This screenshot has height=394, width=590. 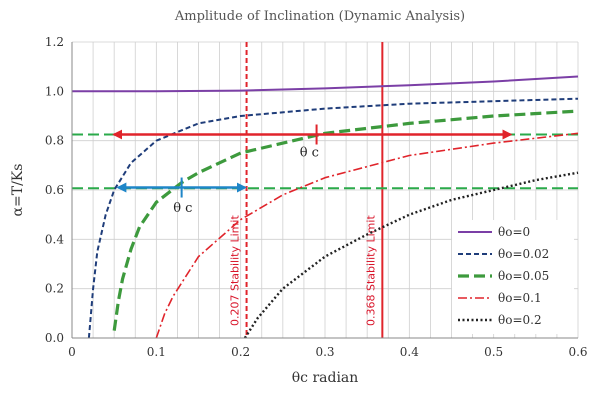 I want to click on x-tick-label: 0, so click(x=72, y=352).